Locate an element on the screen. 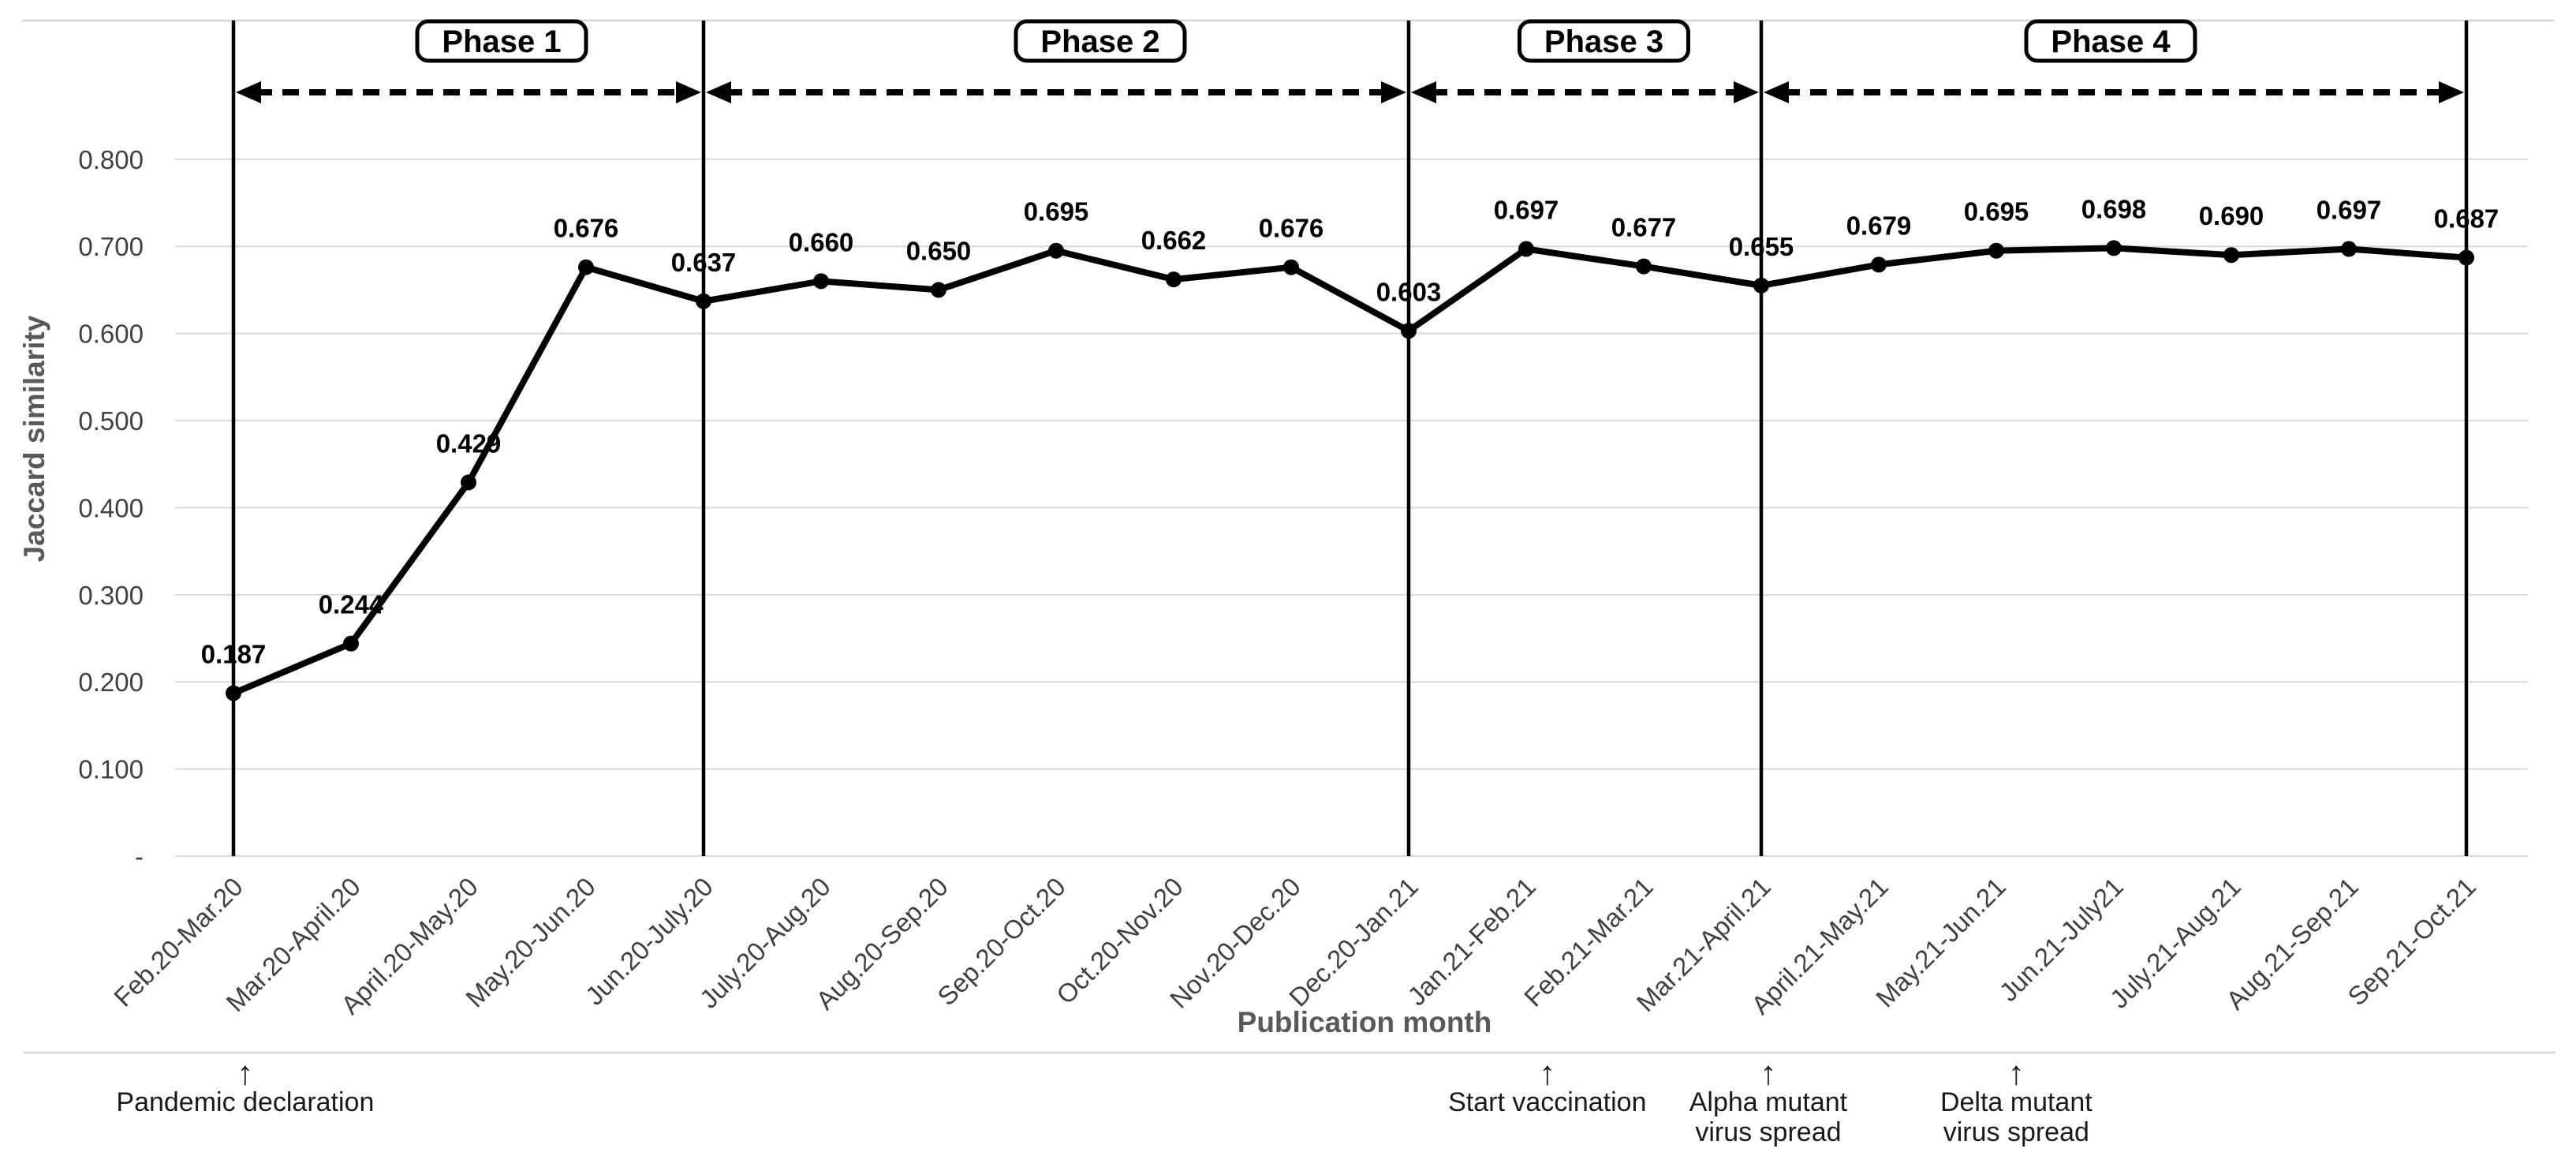 Image resolution: width=2576 pixels, height=1152 pixels. data-point-value-label: 0.655 is located at coordinates (1761, 246).